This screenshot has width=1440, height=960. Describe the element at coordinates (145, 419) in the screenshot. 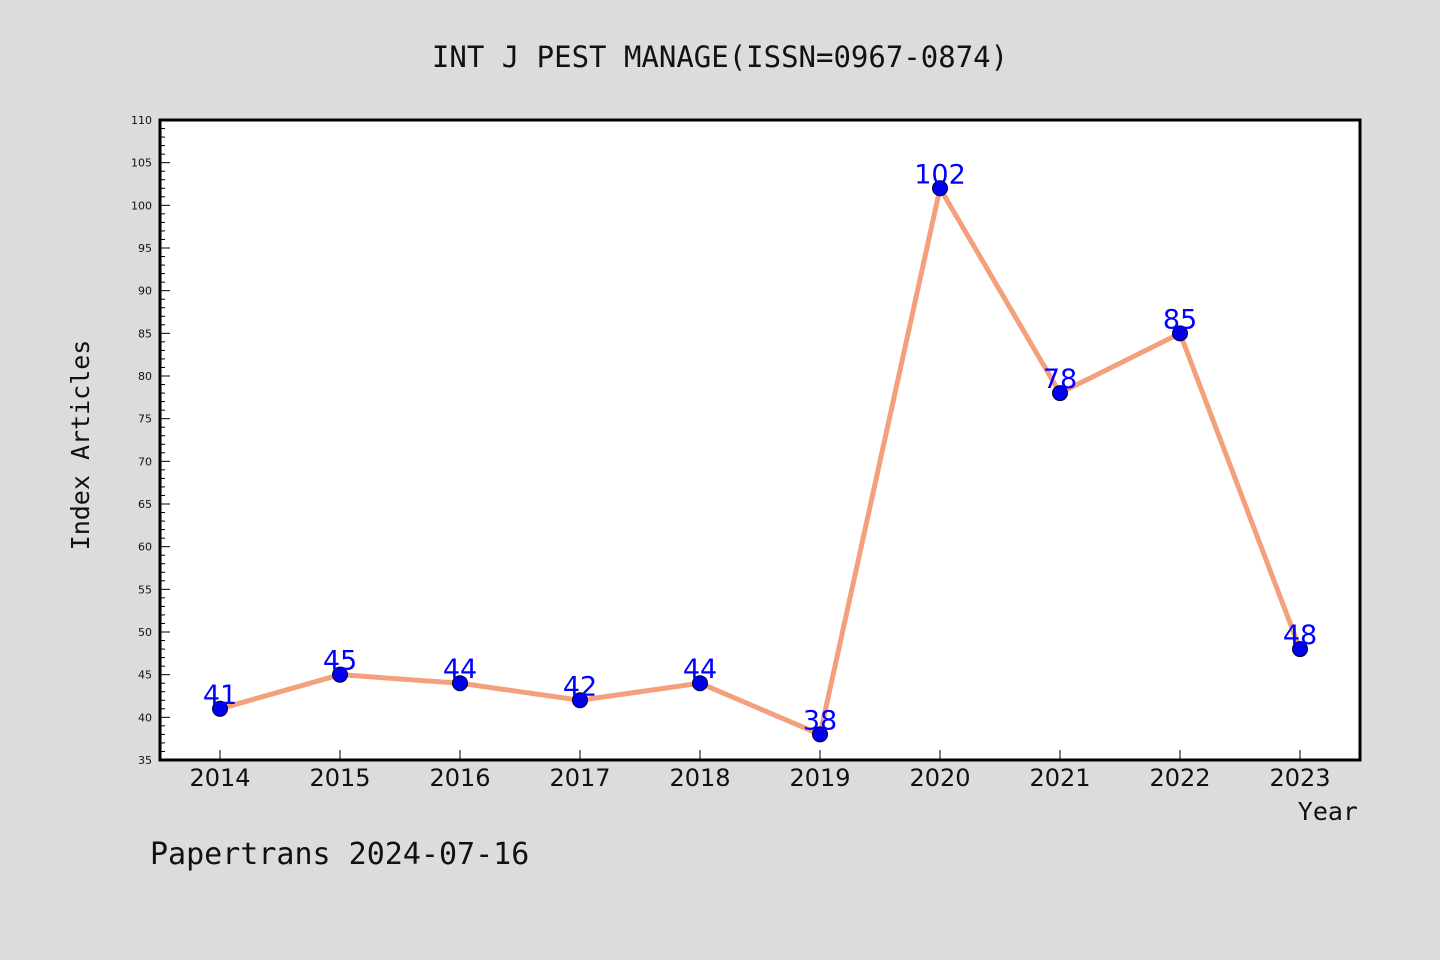

I see `y-tick-label: 75` at that location.